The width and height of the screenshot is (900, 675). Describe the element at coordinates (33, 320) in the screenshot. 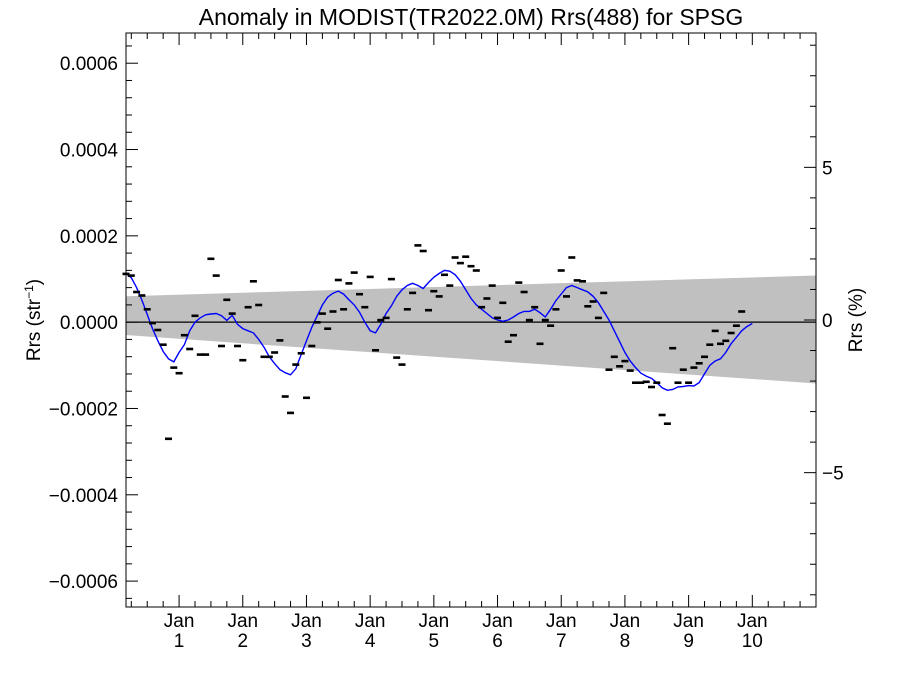

I see `y-axis-left-label: Rrs (str−1)` at that location.